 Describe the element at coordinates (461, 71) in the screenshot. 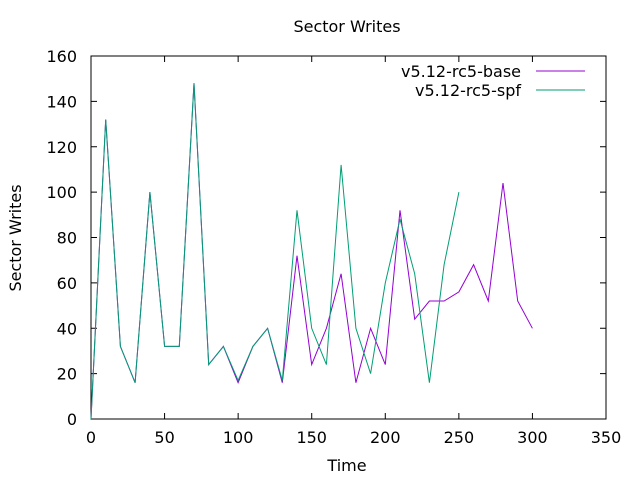

I see `legend-label-0: v5.12-rc5-base` at that location.